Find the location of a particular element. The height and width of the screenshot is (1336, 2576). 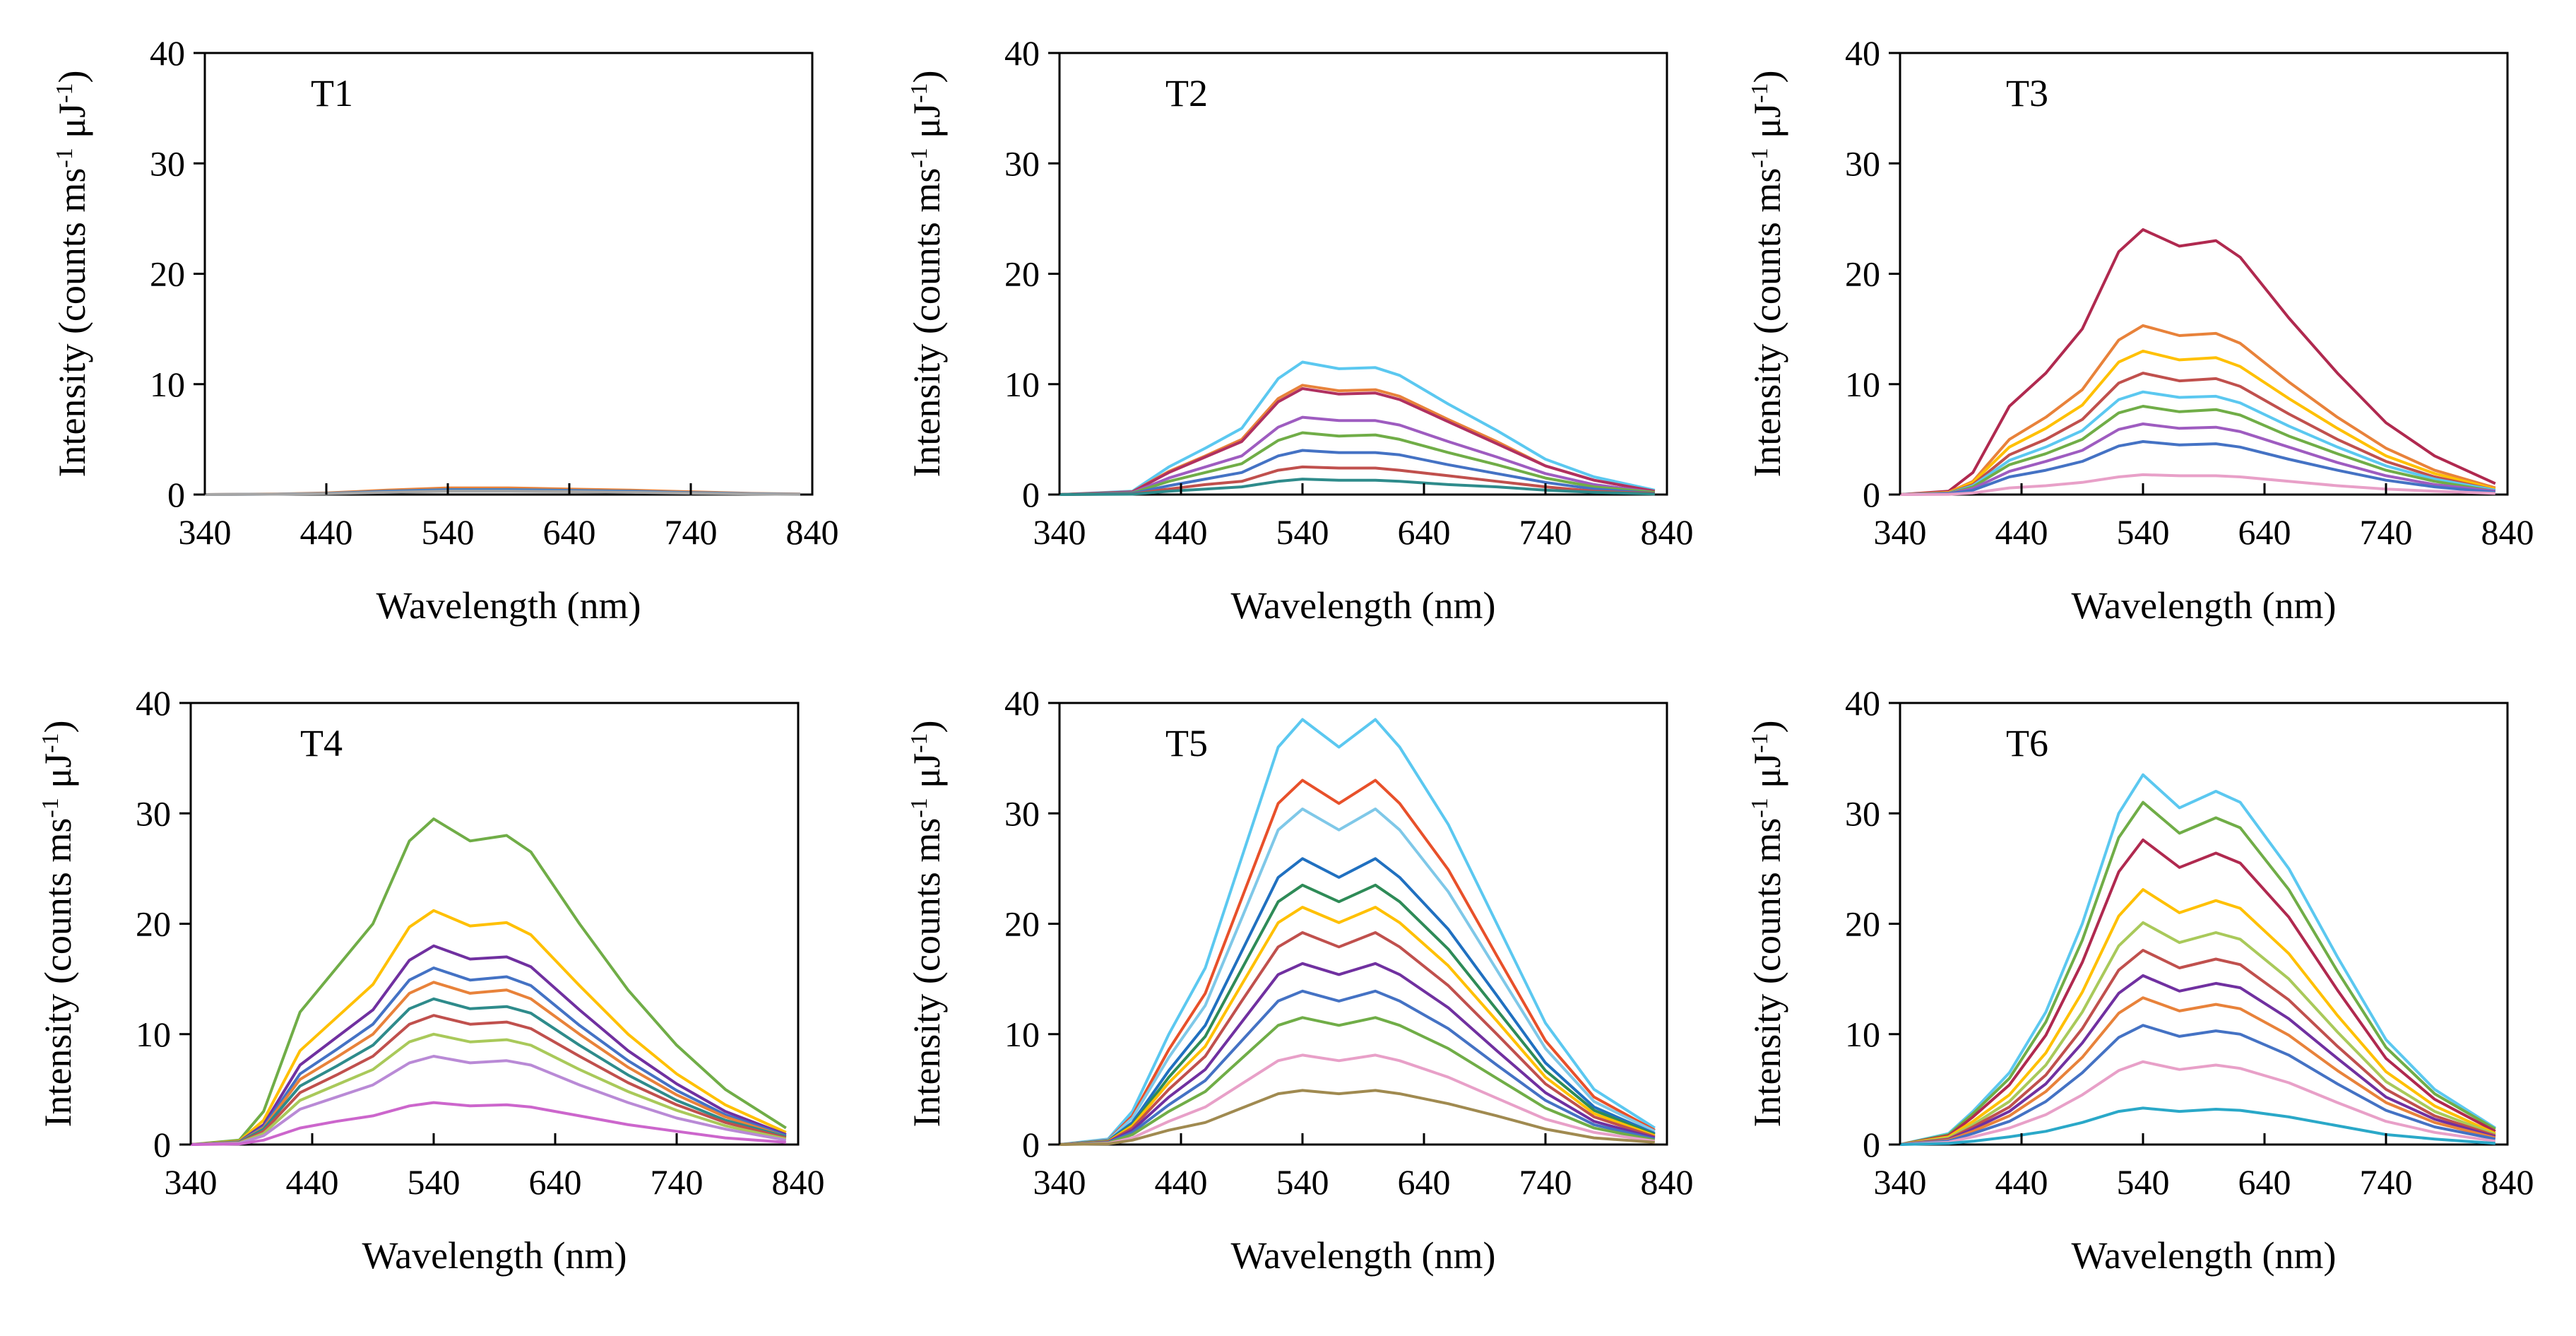

panel-2-x-axis-label: Wavelength (nm) is located at coordinates (1362, 605).